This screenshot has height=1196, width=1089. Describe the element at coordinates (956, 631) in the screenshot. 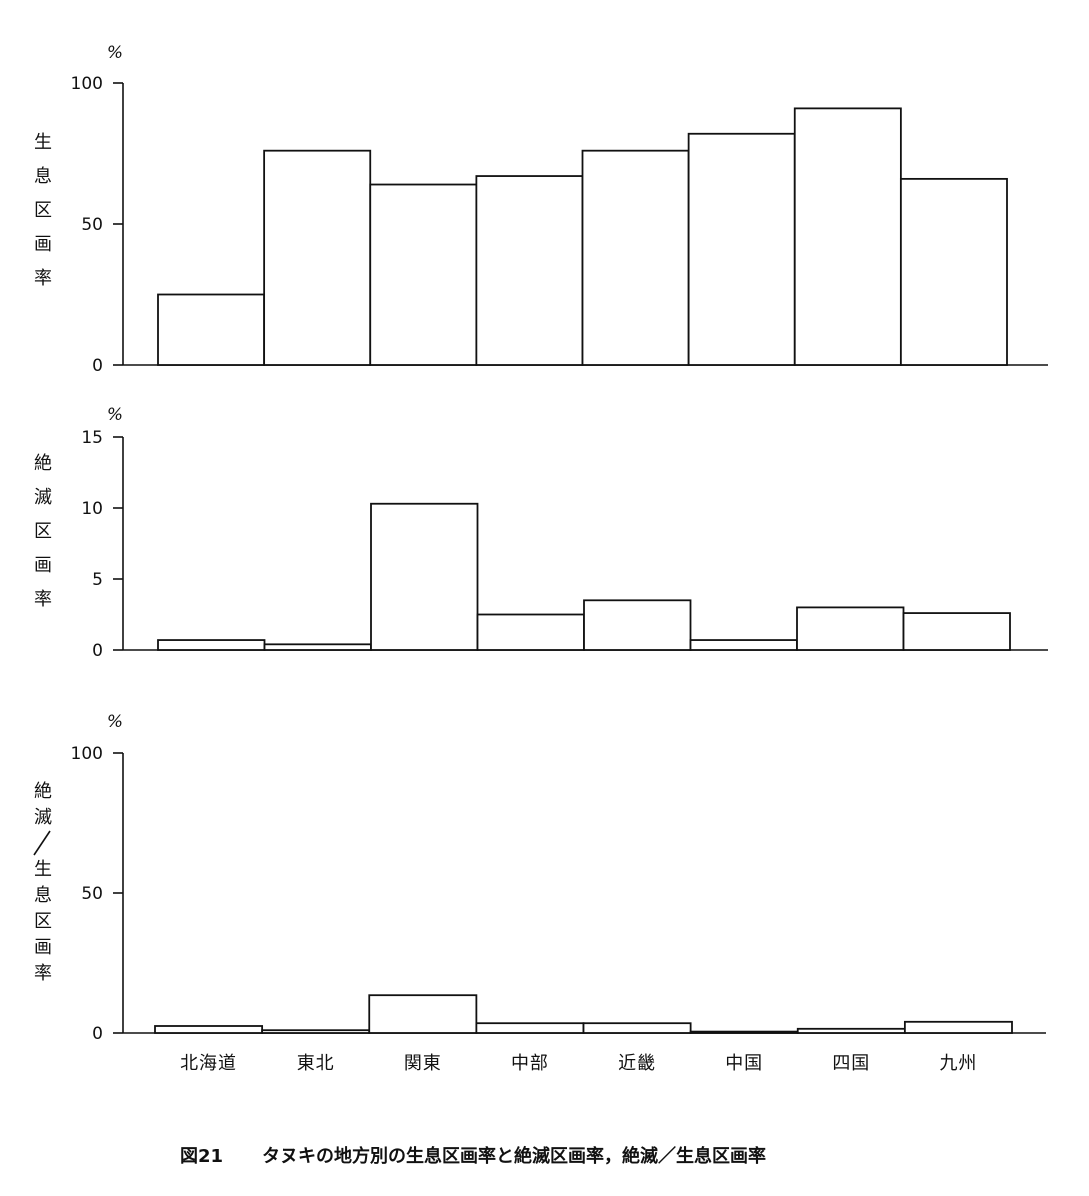

I see `bar-2-九州` at that location.